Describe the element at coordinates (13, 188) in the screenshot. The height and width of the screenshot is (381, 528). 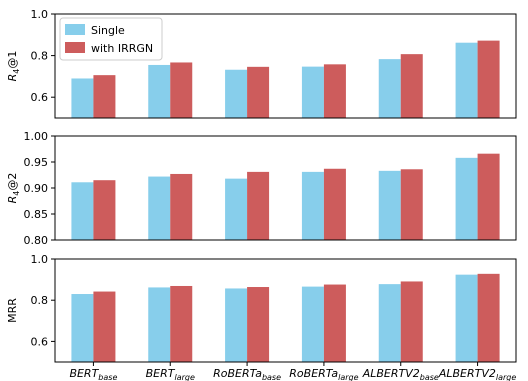
I see `ylabel-r2: R4@2` at that location.